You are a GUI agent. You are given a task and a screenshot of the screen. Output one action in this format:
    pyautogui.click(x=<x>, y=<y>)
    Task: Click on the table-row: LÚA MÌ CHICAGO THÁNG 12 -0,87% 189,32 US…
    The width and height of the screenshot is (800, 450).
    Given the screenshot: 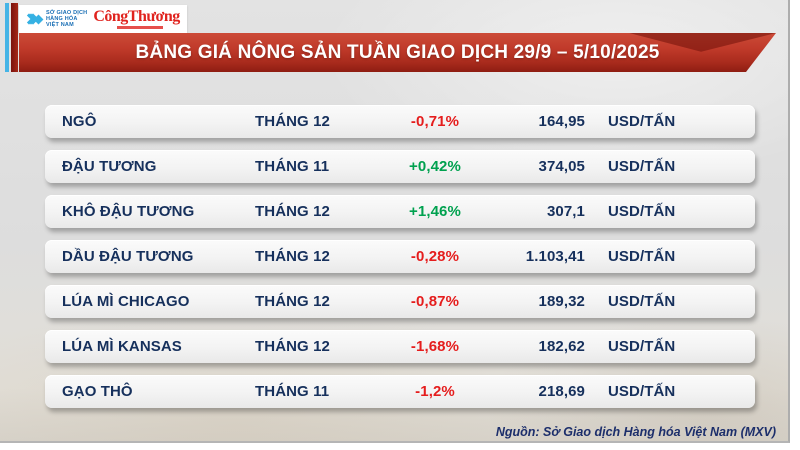 What is the action you would take?
    pyautogui.click(x=400, y=301)
    